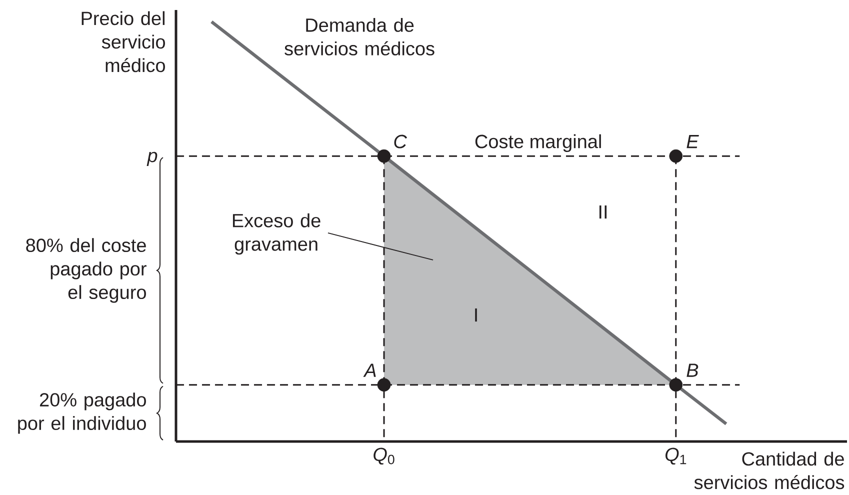 Image resolution: width=849 pixels, height=495 pixels. What do you see at coordinates (123, 41) in the screenshot?
I see `y-axis-title: Precio del servicio médico` at bounding box center [123, 41].